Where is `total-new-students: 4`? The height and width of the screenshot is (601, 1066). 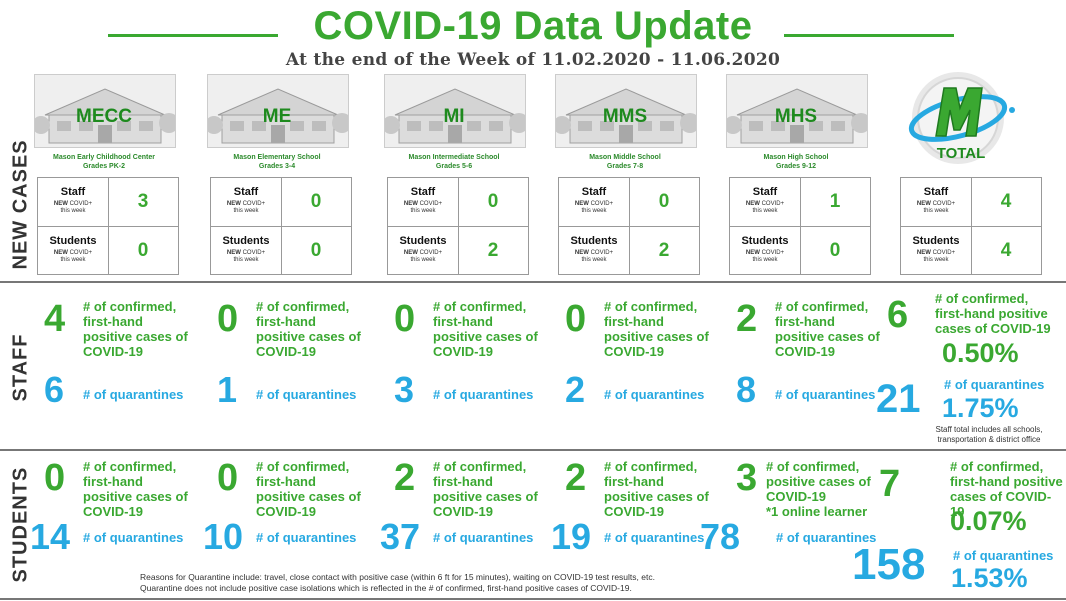 total-new-students: 4 is located at coordinates (1006, 250).